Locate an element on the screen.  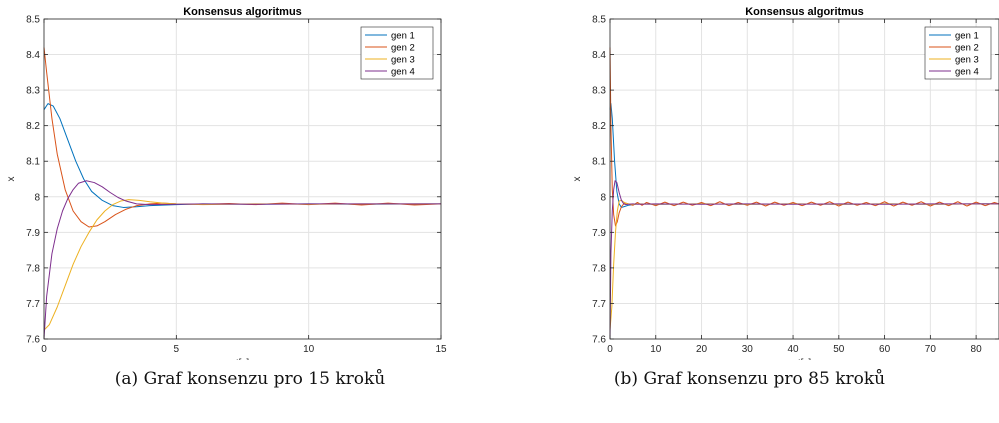
caption-a: (a) Graf konsenzu pro 15 kroků is located at coordinates (250, 379).